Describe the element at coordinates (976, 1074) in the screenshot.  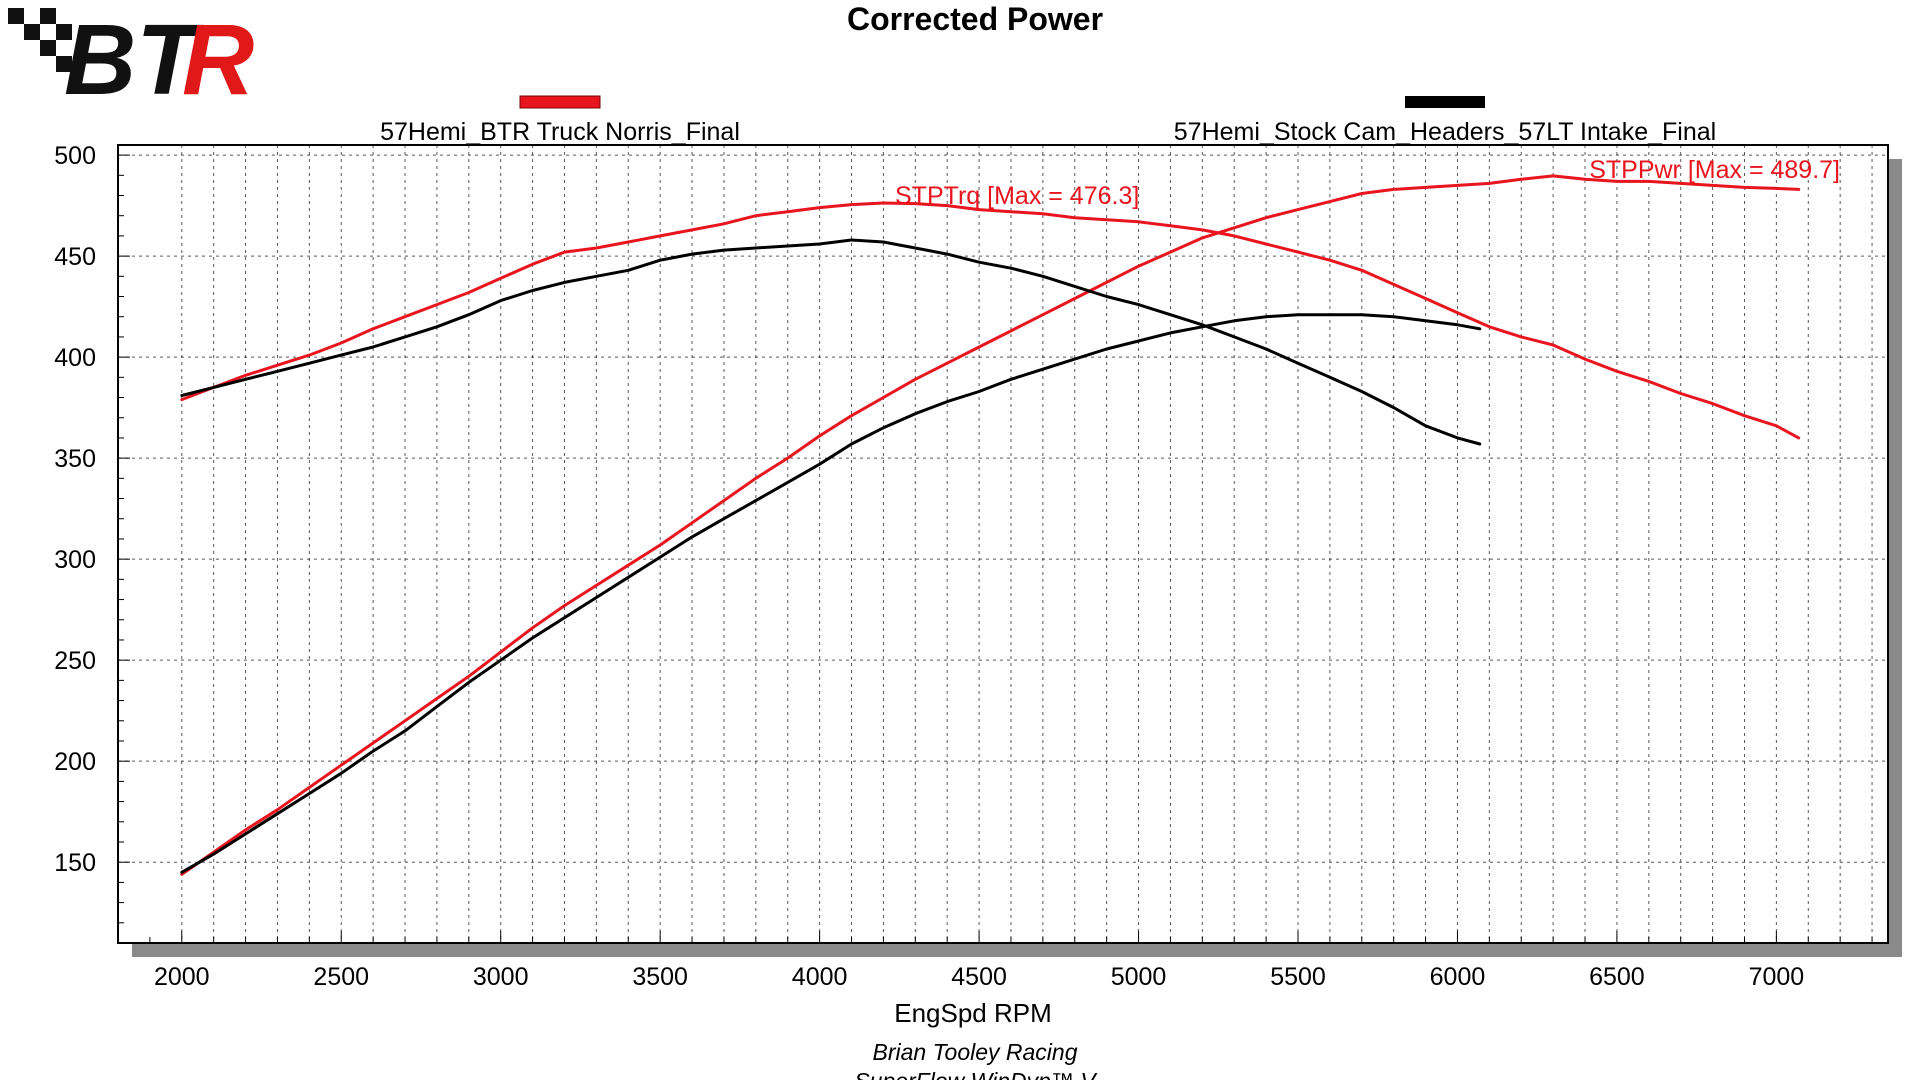
I see `footer-line-2: SuperFlow WinDyn™ V` at that location.